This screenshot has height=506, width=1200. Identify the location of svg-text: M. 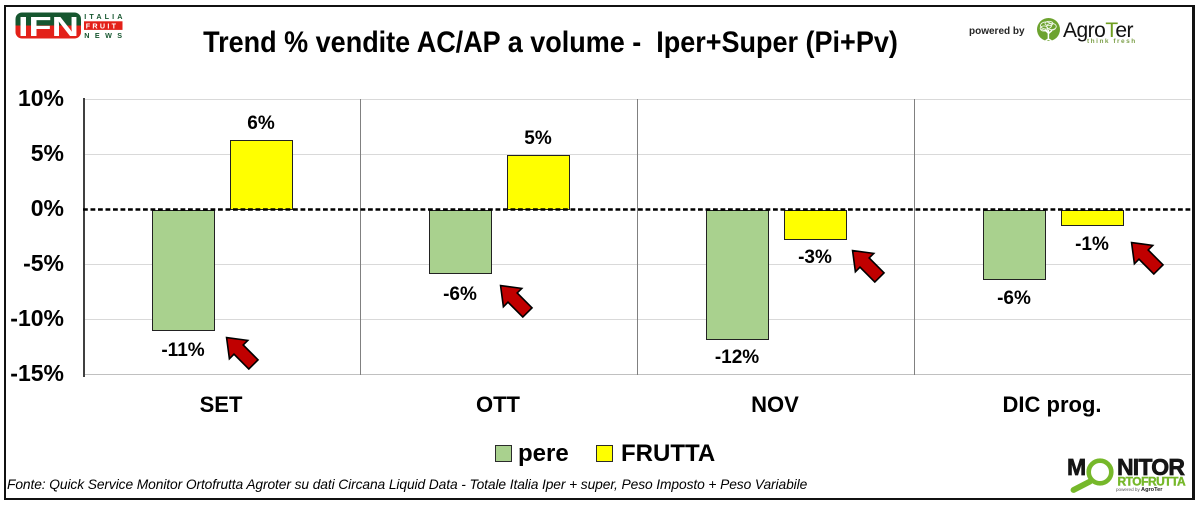
(1076, 467).